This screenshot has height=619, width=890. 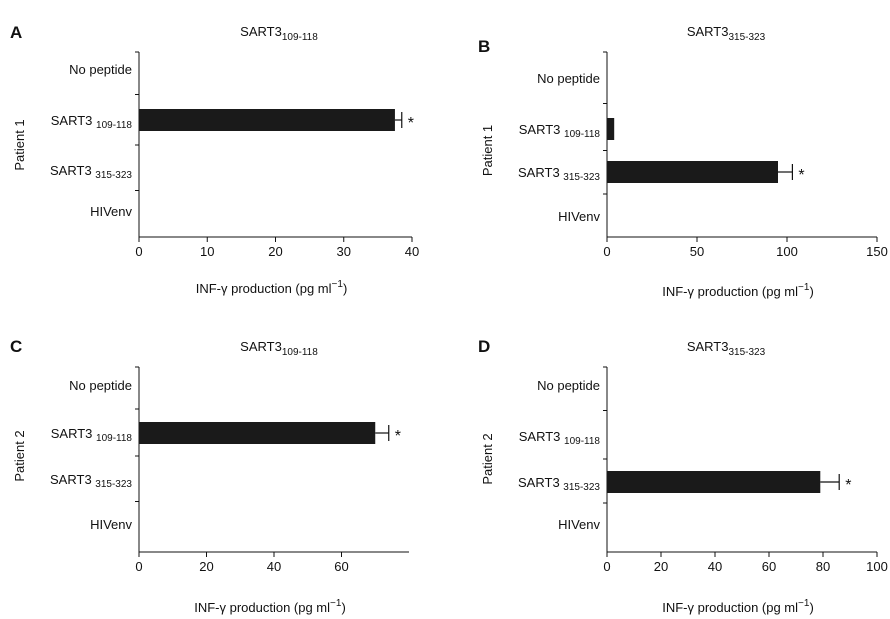 I want to click on panel-label: A, so click(x=16, y=32).